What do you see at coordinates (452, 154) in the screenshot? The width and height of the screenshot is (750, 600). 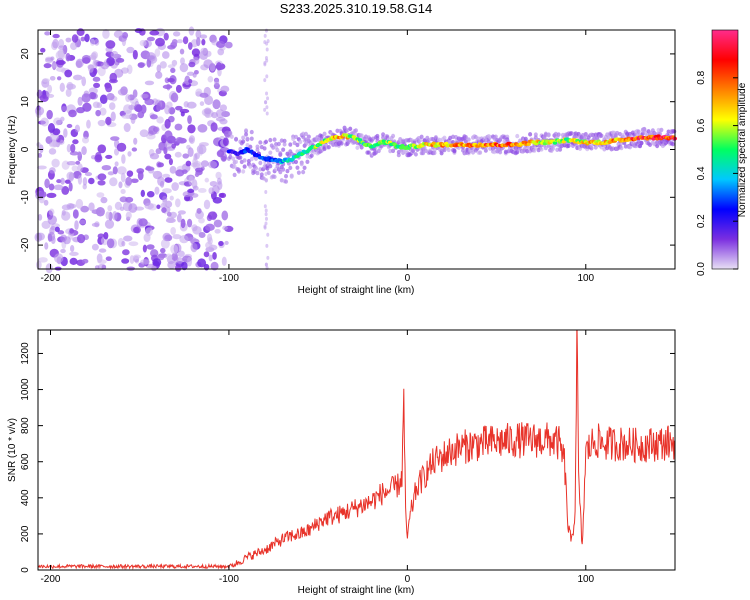 I see `spectrogram-trace-layer` at bounding box center [452, 154].